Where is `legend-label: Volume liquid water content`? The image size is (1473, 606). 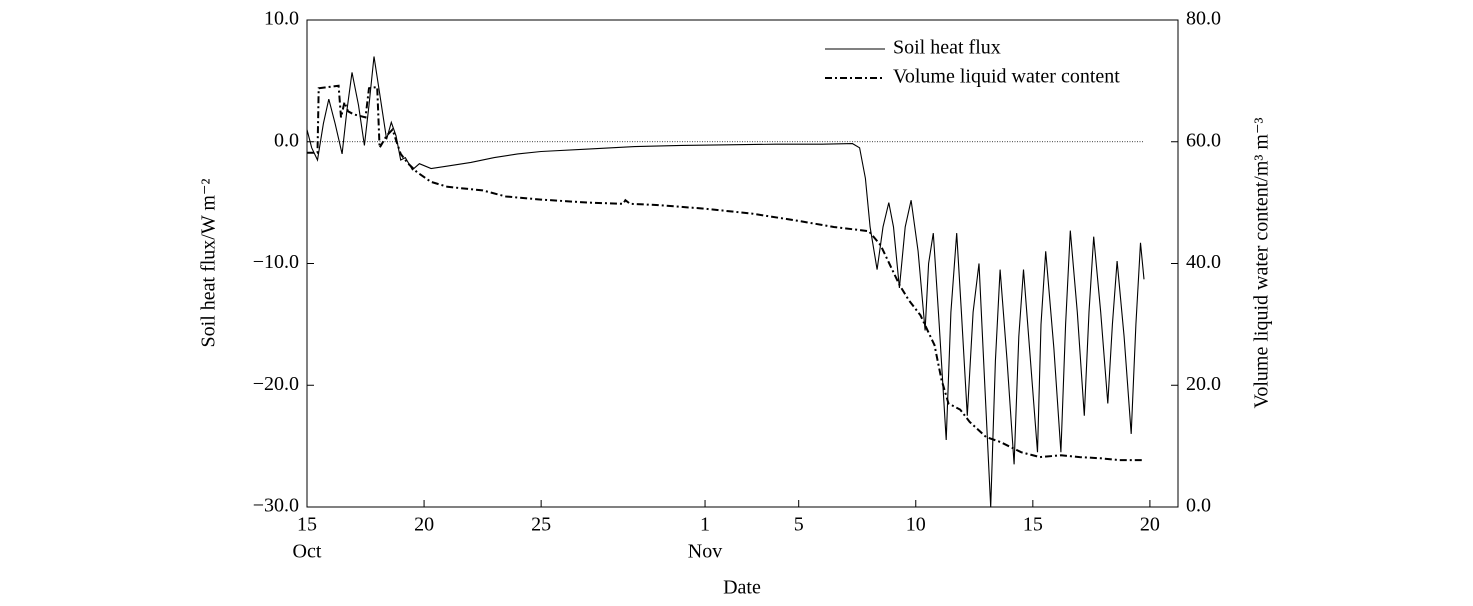 legend-label: Volume liquid water content is located at coordinates (1006, 77).